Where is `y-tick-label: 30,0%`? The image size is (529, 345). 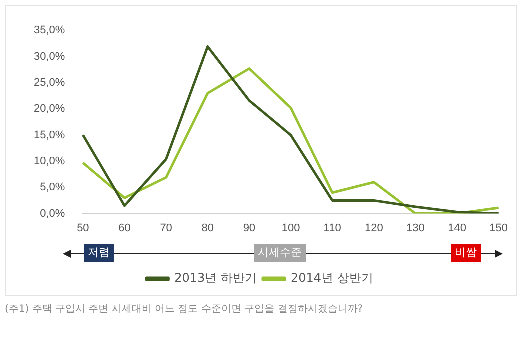 y-tick-label: 30,0% is located at coordinates (50, 56).